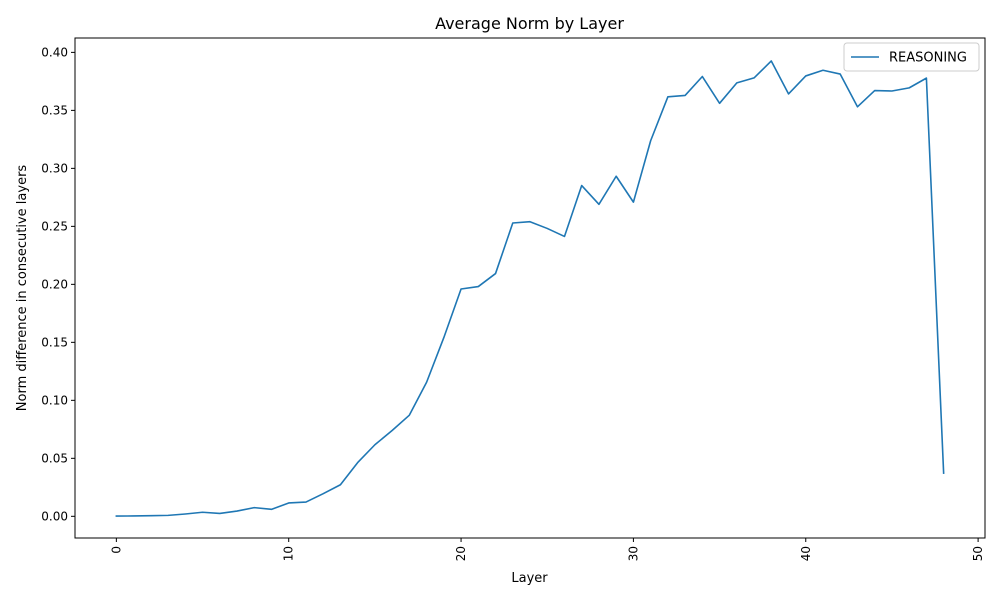 This screenshot has width=1000, height=604. Describe the element at coordinates (116, 550) in the screenshot. I see `x-tick-label: 0` at that location.